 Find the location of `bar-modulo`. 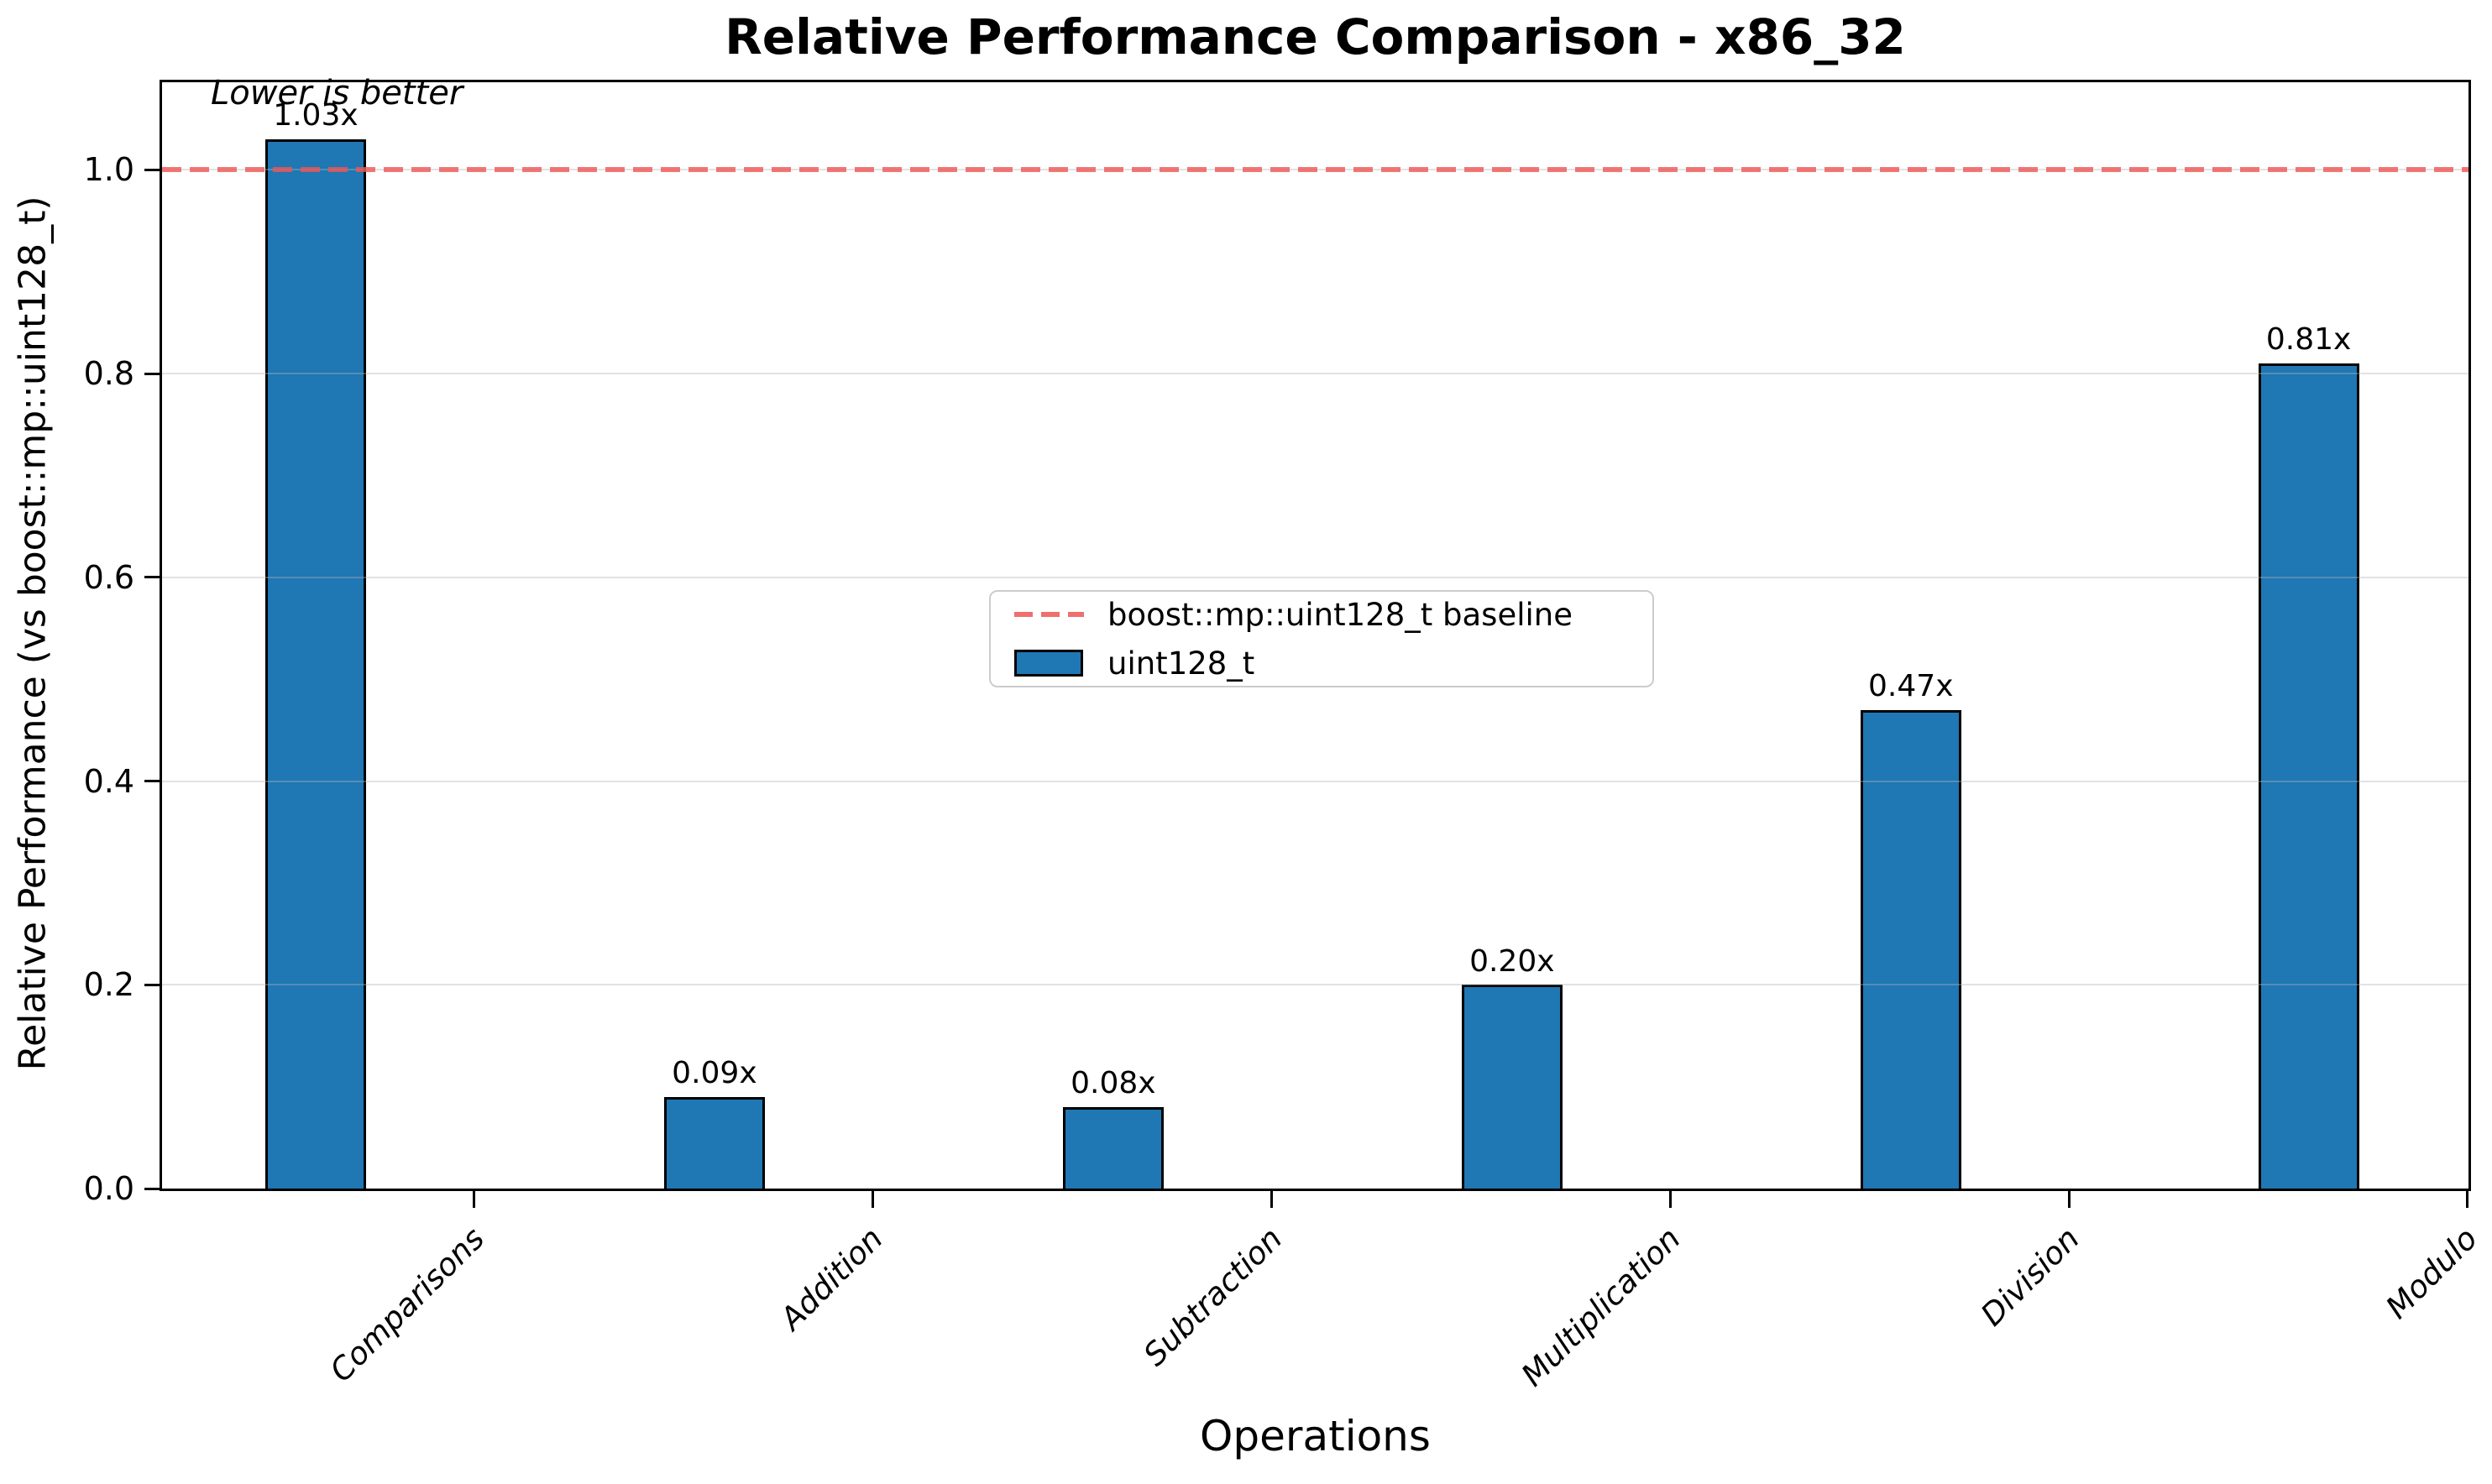

bar-modulo is located at coordinates (2308, 776).